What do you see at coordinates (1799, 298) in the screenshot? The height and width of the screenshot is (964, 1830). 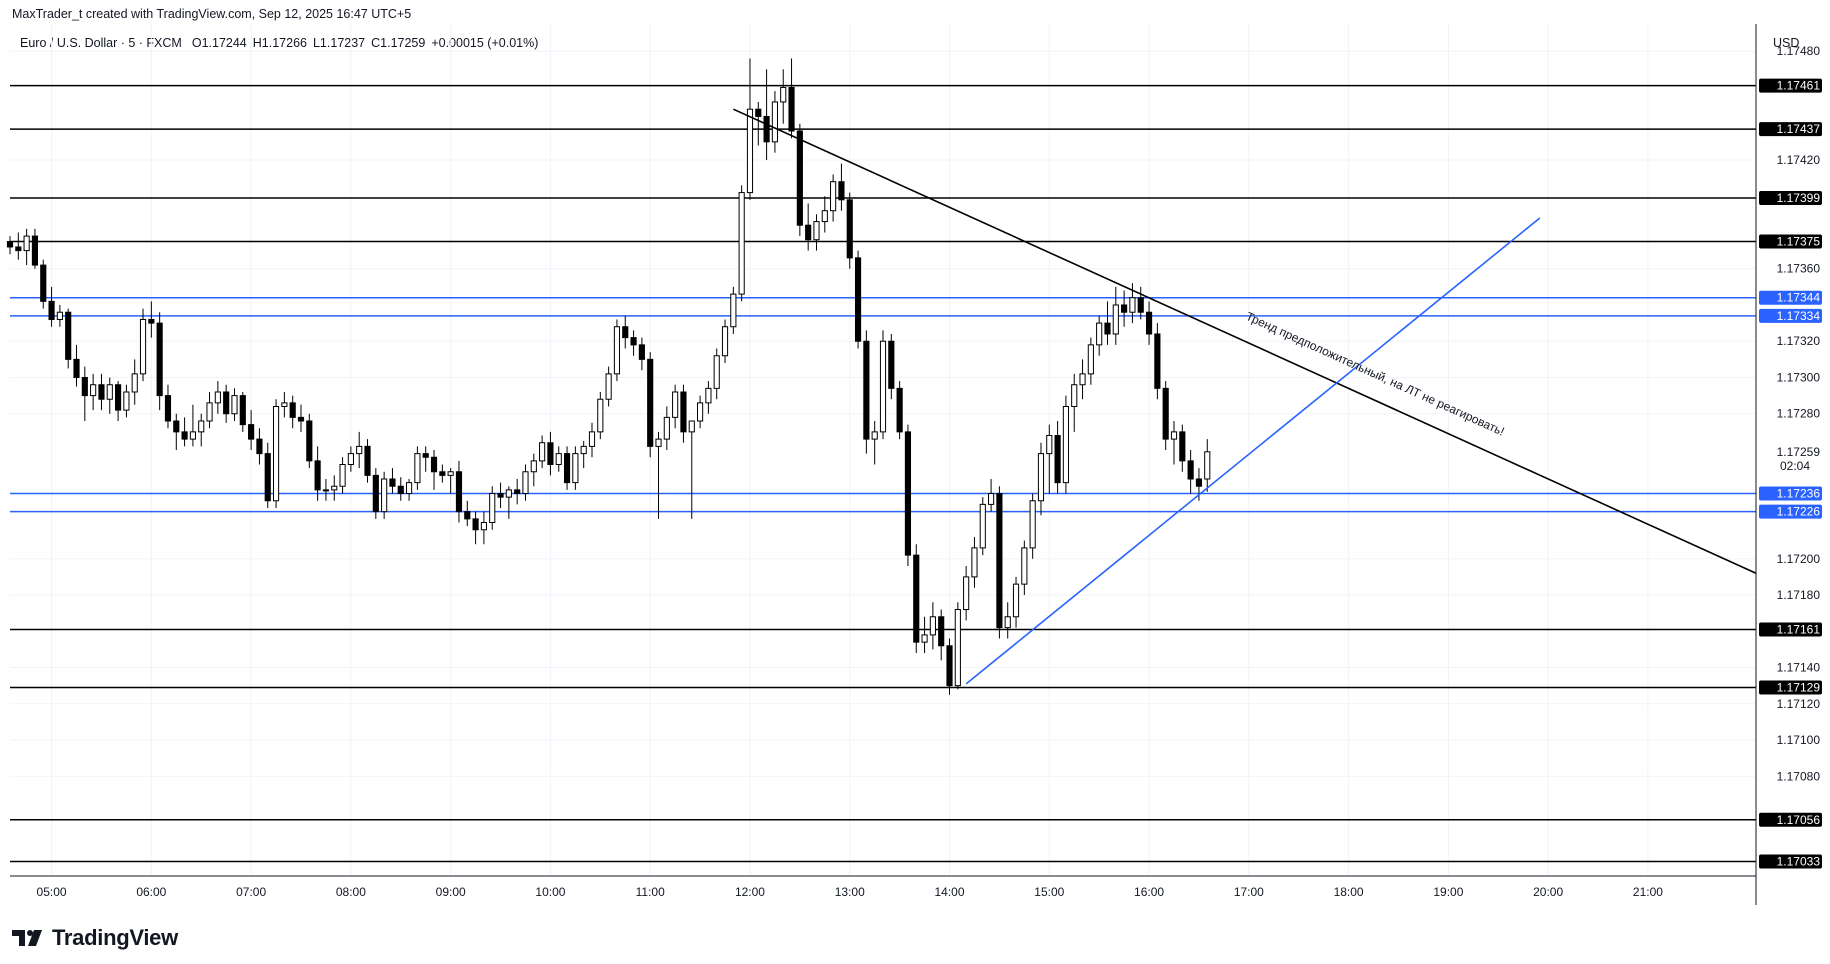 I see `level-price-label: 1.17344` at bounding box center [1799, 298].